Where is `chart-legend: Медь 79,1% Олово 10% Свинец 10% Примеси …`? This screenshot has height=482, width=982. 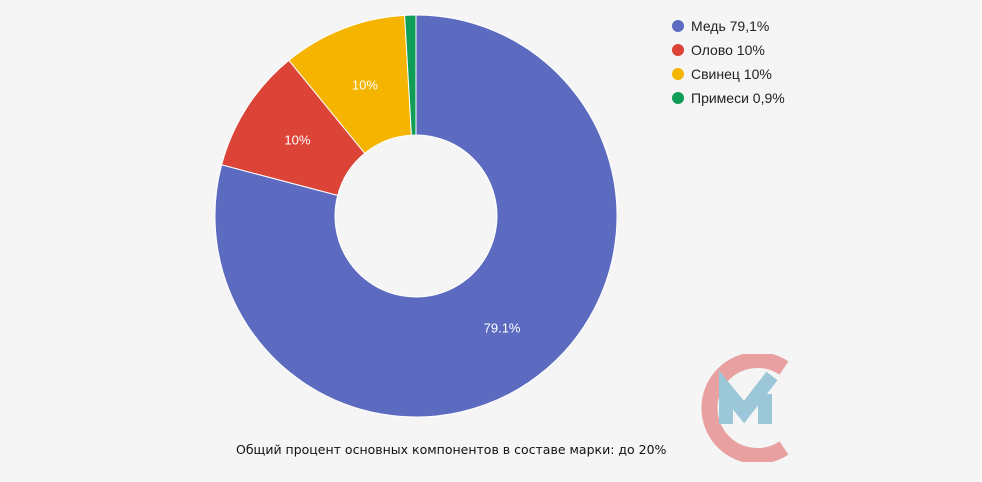 chart-legend: Медь 79,1% Олово 10% Свинец 10% Примеси … is located at coordinates (728, 62).